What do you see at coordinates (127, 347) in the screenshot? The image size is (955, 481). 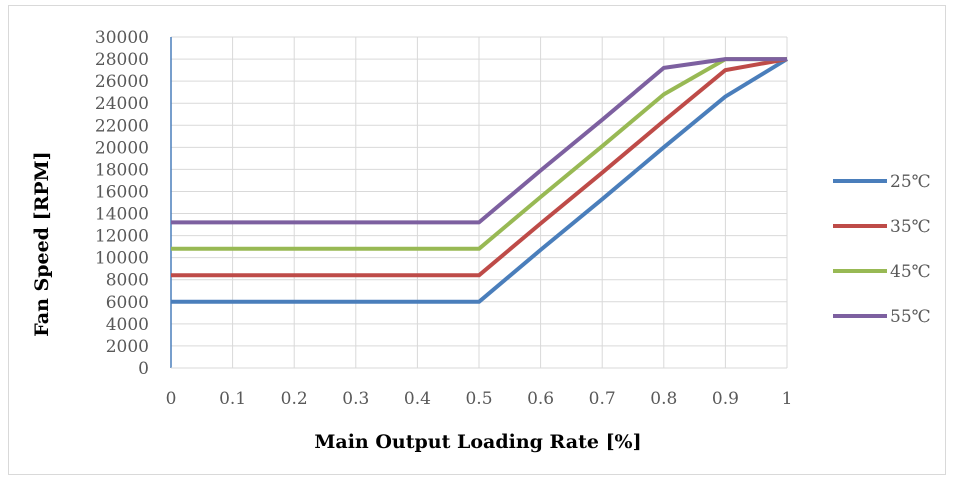 I see `y-tick-label: 2000` at bounding box center [127, 347].